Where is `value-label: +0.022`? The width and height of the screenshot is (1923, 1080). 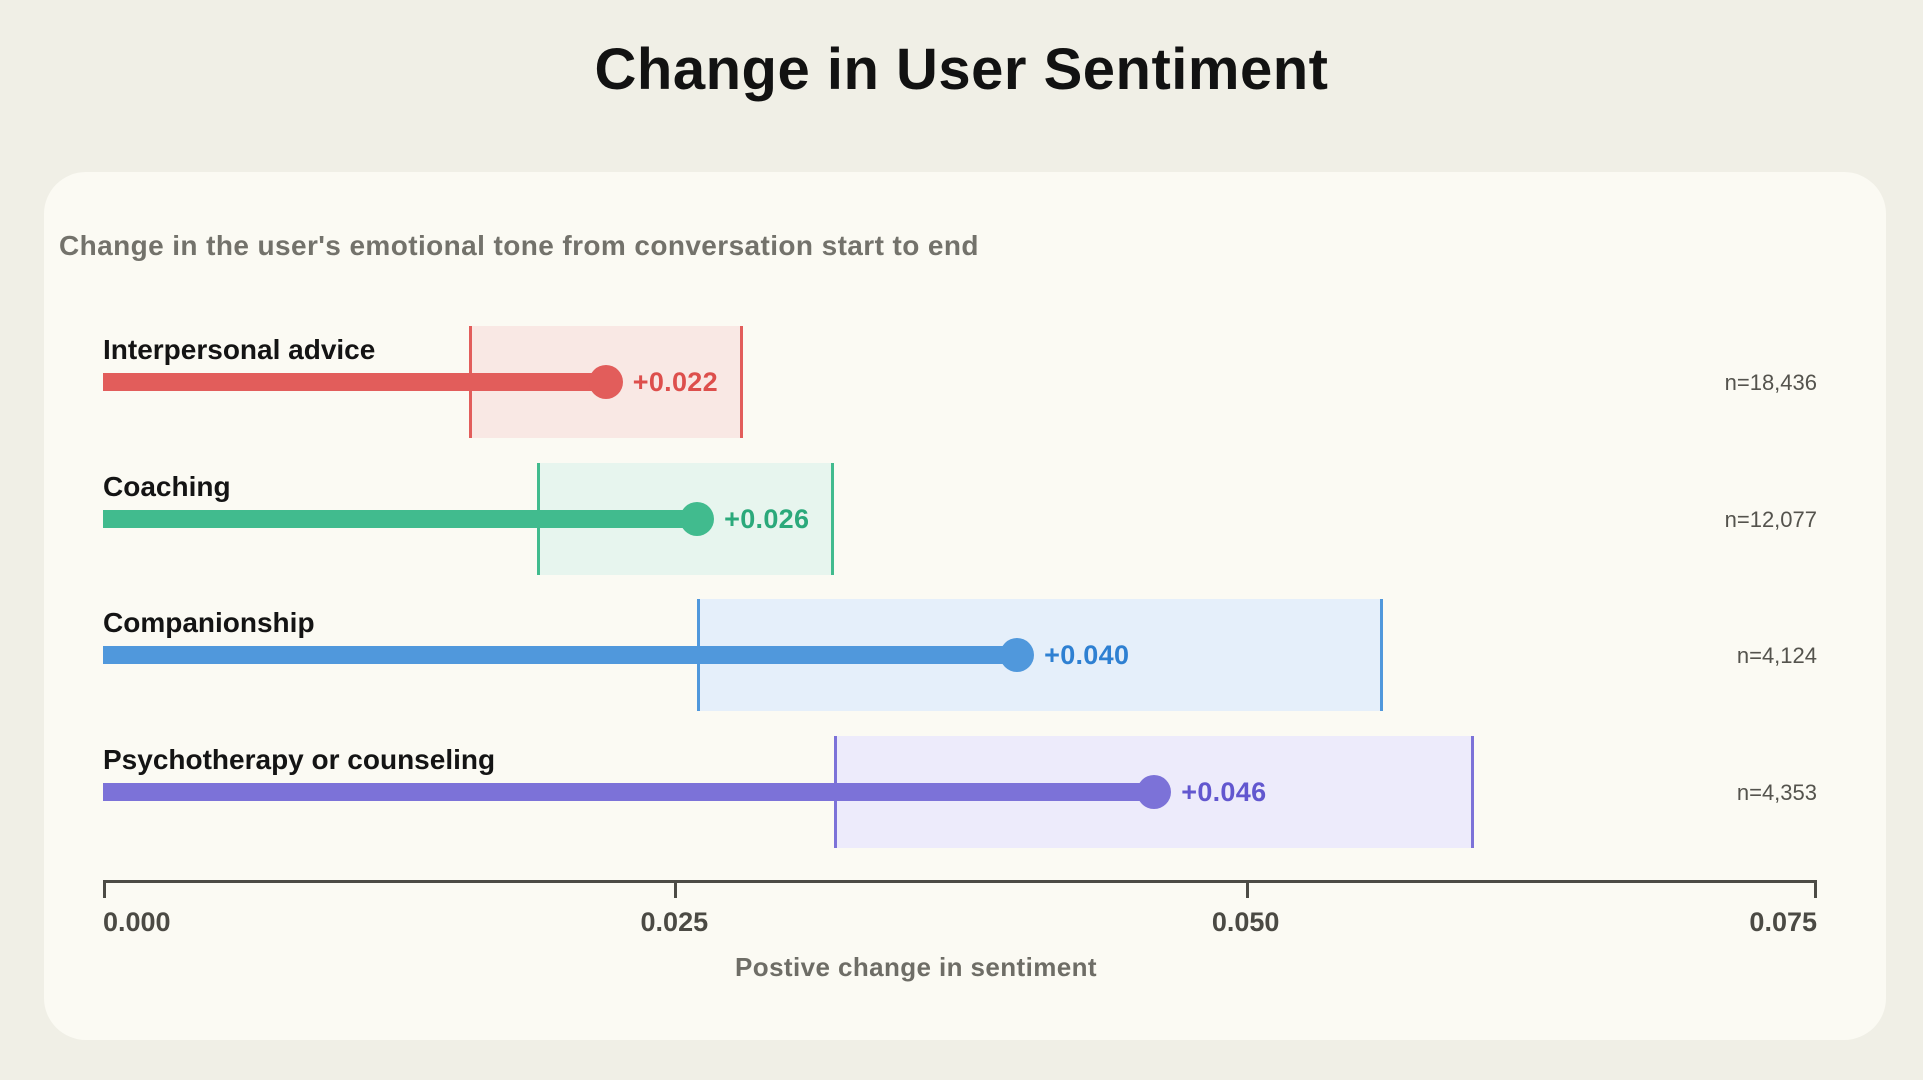 value-label: +0.022 is located at coordinates (675, 382).